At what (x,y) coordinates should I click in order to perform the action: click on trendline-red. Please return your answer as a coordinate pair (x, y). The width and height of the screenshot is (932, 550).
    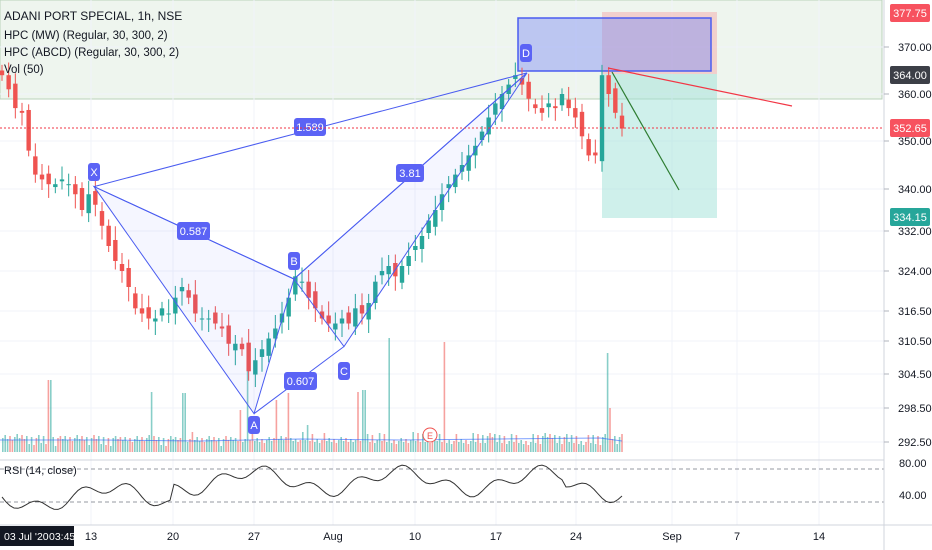
    Looking at the image, I should click on (700, 87).